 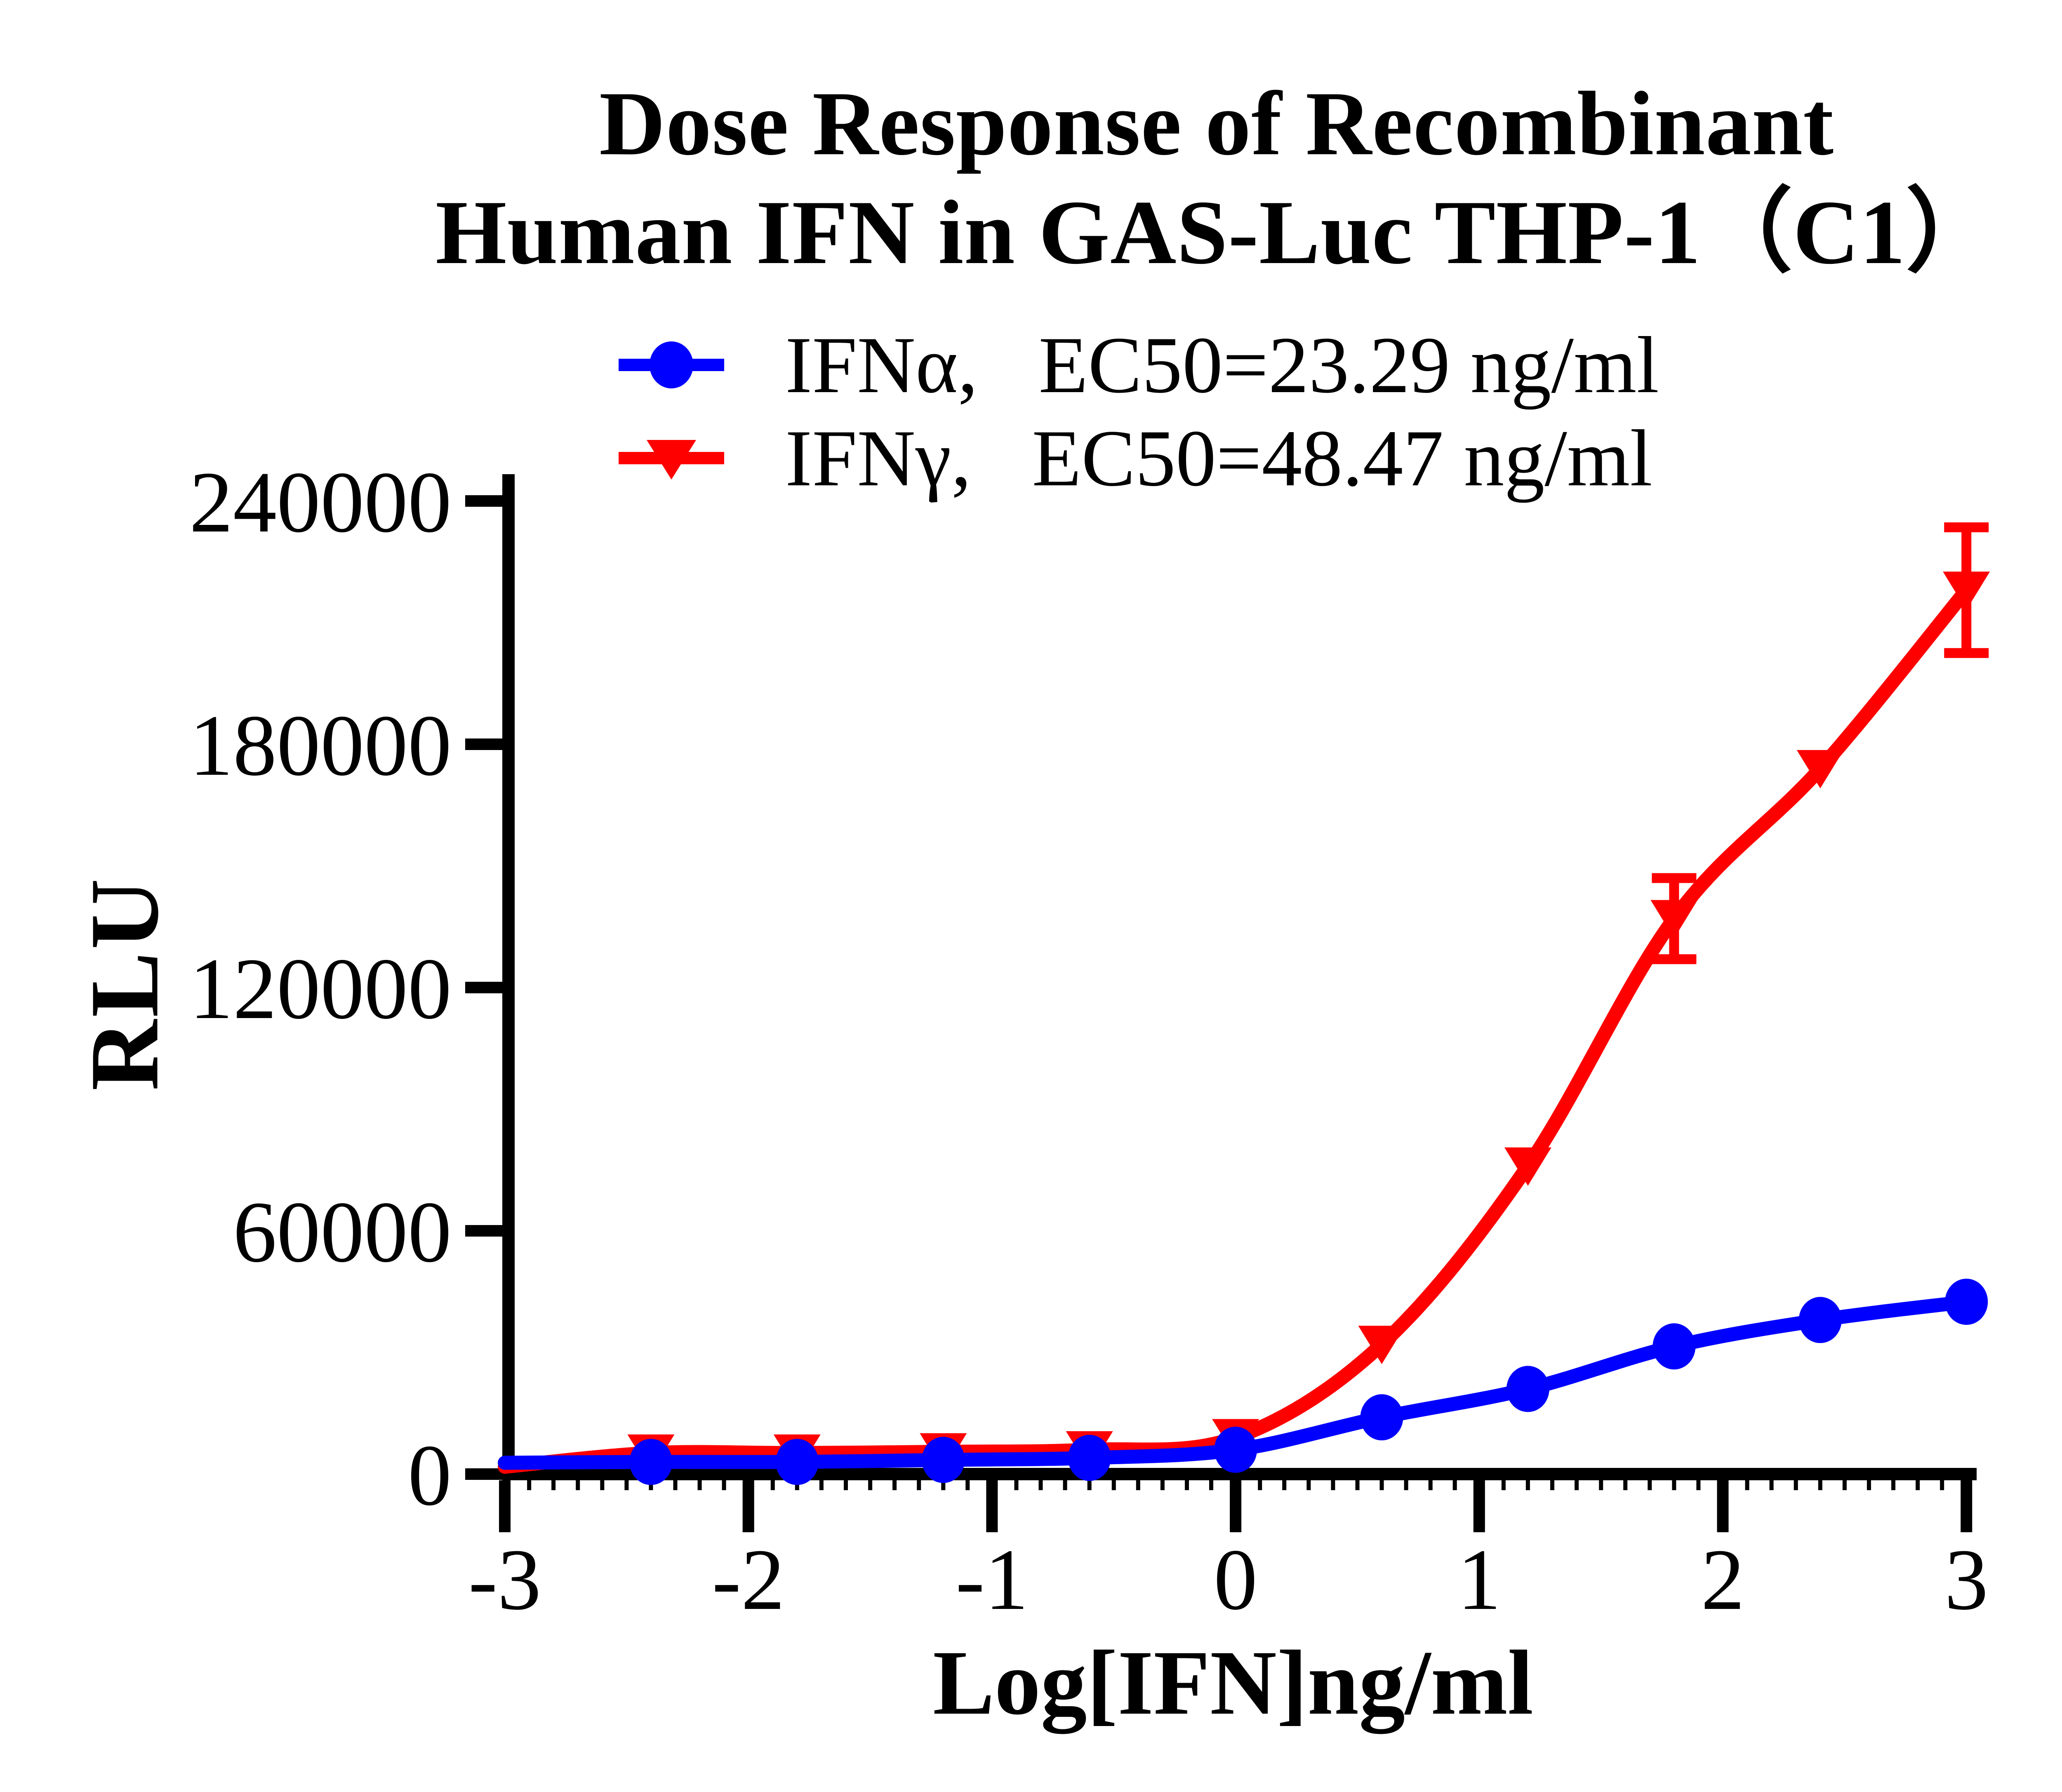 What do you see at coordinates (671, 364) in the screenshot?
I see `circle-marker-icon` at bounding box center [671, 364].